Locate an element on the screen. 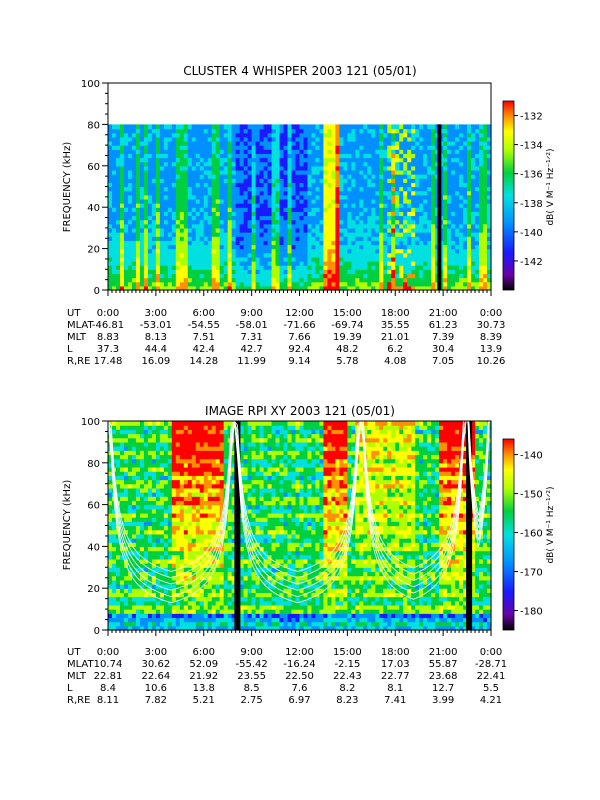 Image resolution: width=600 pixels, height=800 pixels. ephemeris-value: 10.26 is located at coordinates (491, 361).